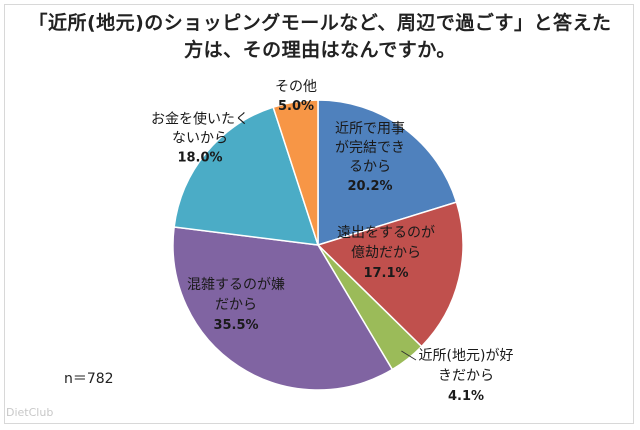  I want to click on sample-size-label: n＝782, so click(89, 379).